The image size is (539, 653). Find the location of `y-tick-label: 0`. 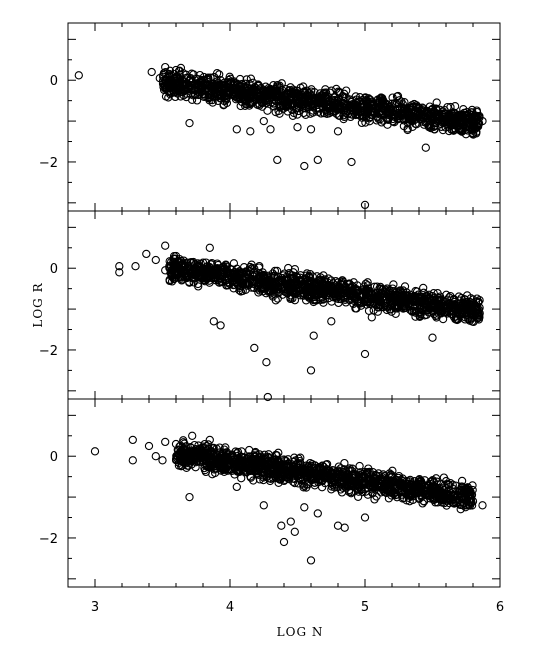

y-tick-label: 0 is located at coordinates (54, 457).